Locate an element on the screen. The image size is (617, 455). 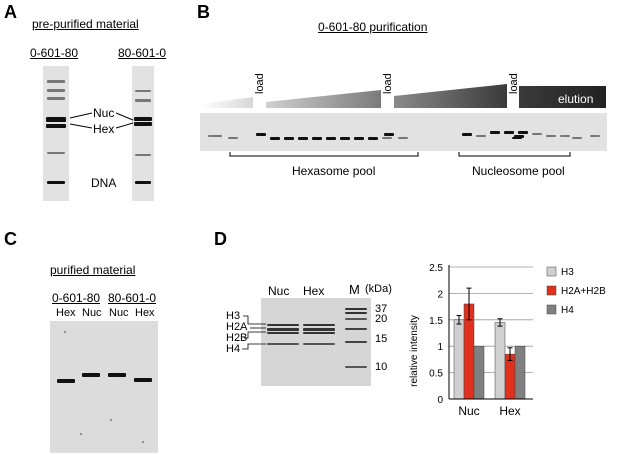
y-tick-label: 1 is located at coordinates (440, 347).